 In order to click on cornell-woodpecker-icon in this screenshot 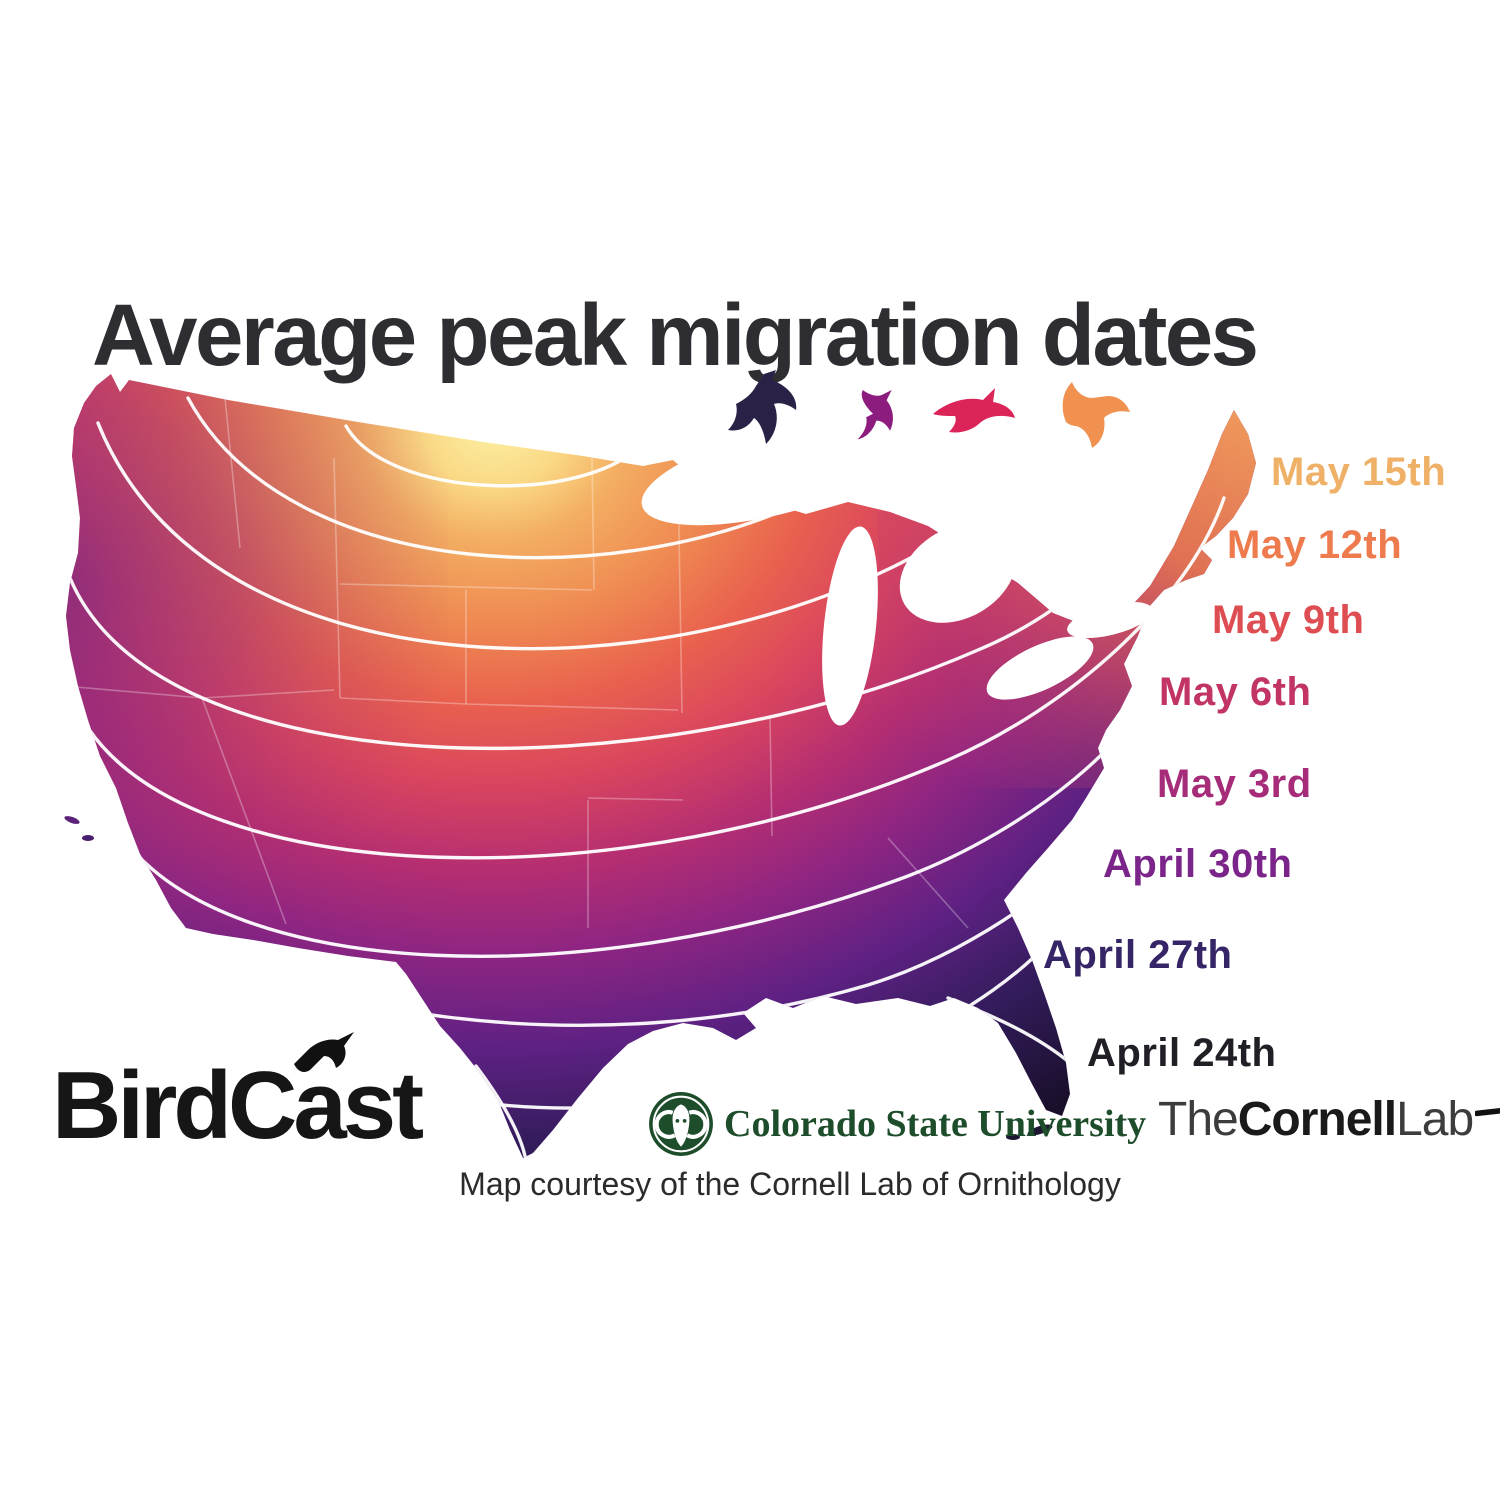, I will do `click(1487, 1112)`.